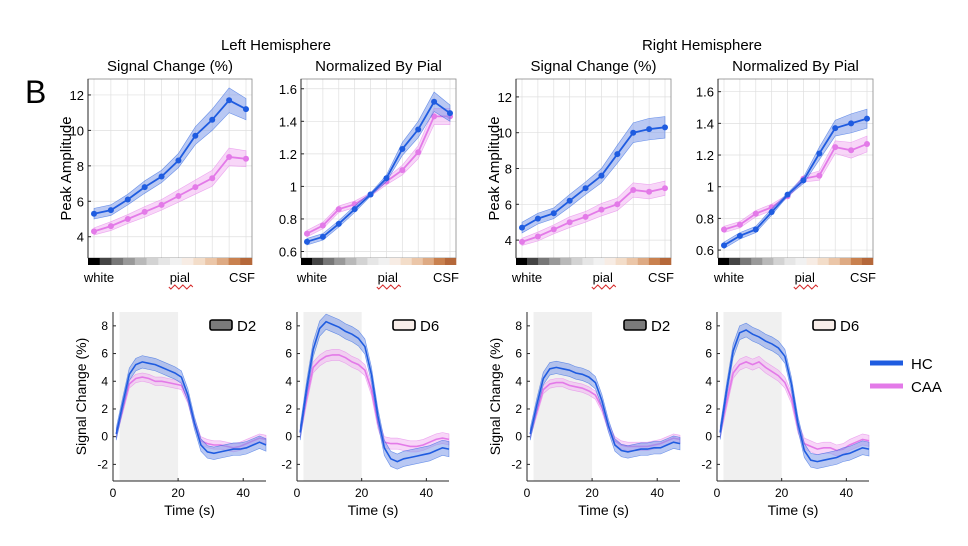  I want to click on panel-letter: B, so click(35, 92).